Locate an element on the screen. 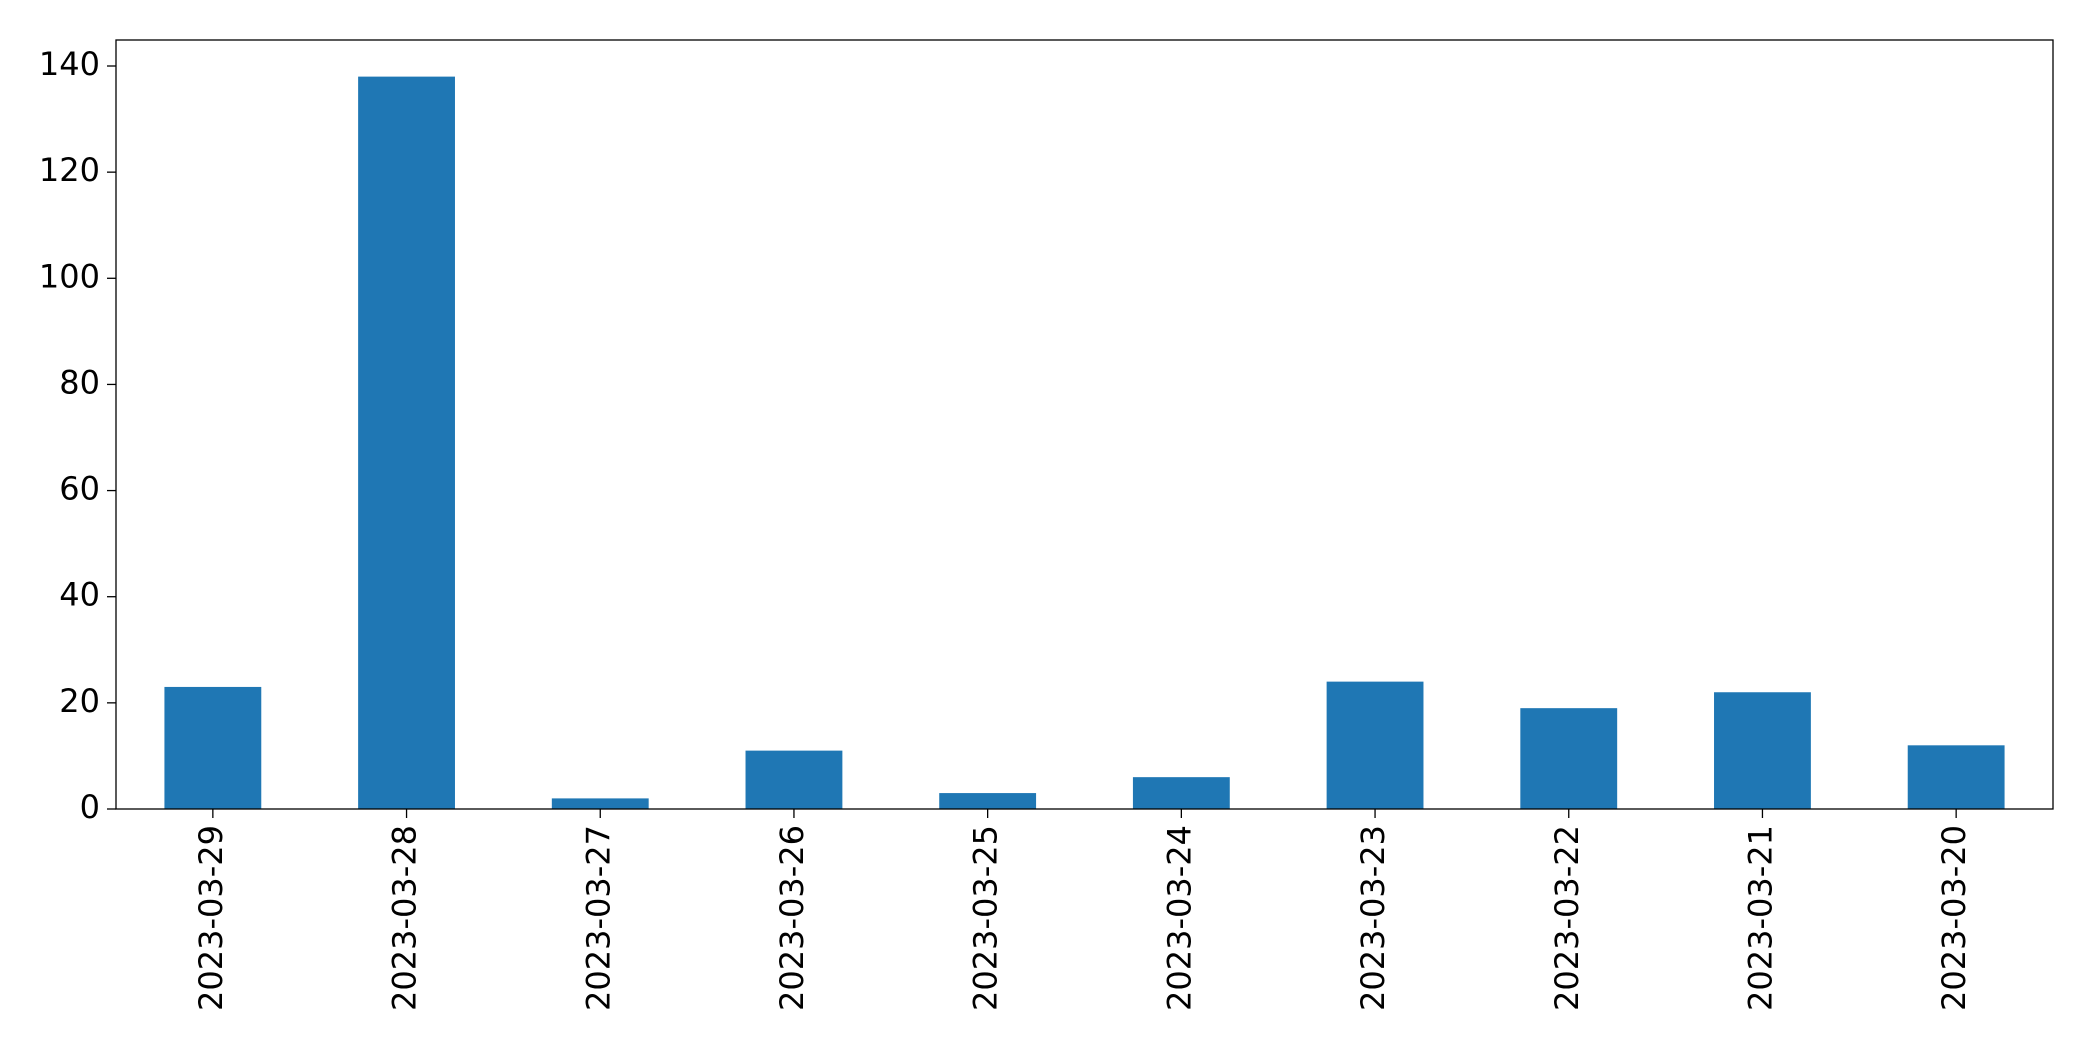 The image size is (2093, 1061). x-tick-label: 2023-03-25 is located at coordinates (986, 918).